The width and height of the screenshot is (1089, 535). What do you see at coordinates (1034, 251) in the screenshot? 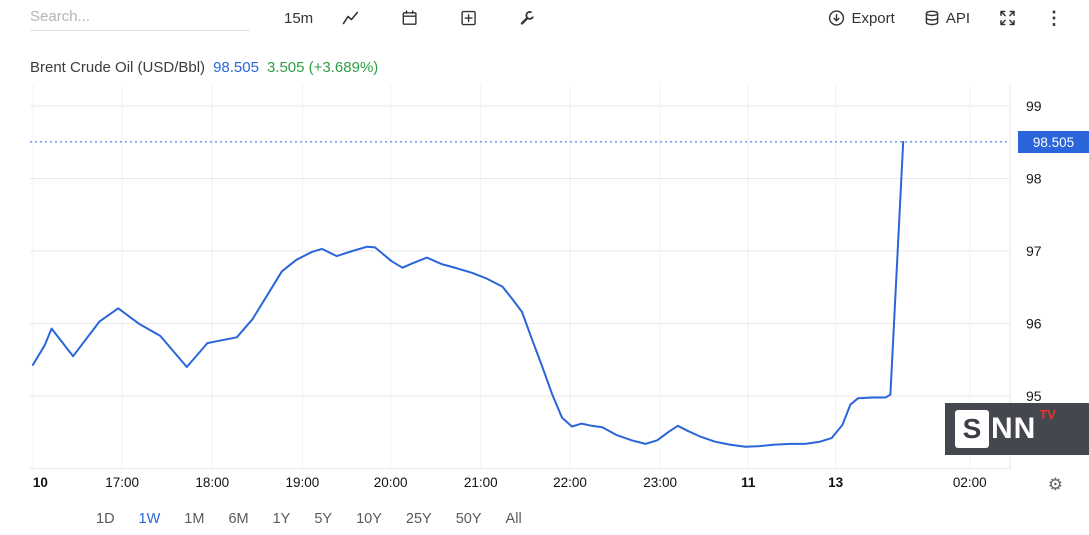
I see `svg-text: 97` at bounding box center [1034, 251].